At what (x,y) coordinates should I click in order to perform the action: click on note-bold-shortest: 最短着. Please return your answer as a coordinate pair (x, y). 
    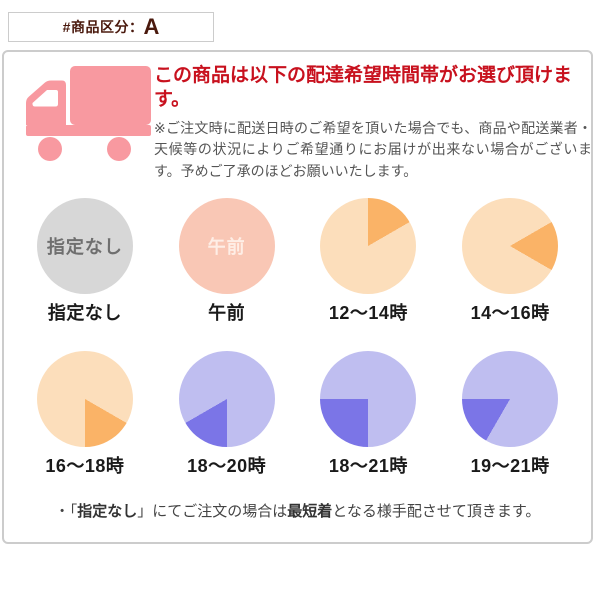
    Looking at the image, I should click on (310, 511).